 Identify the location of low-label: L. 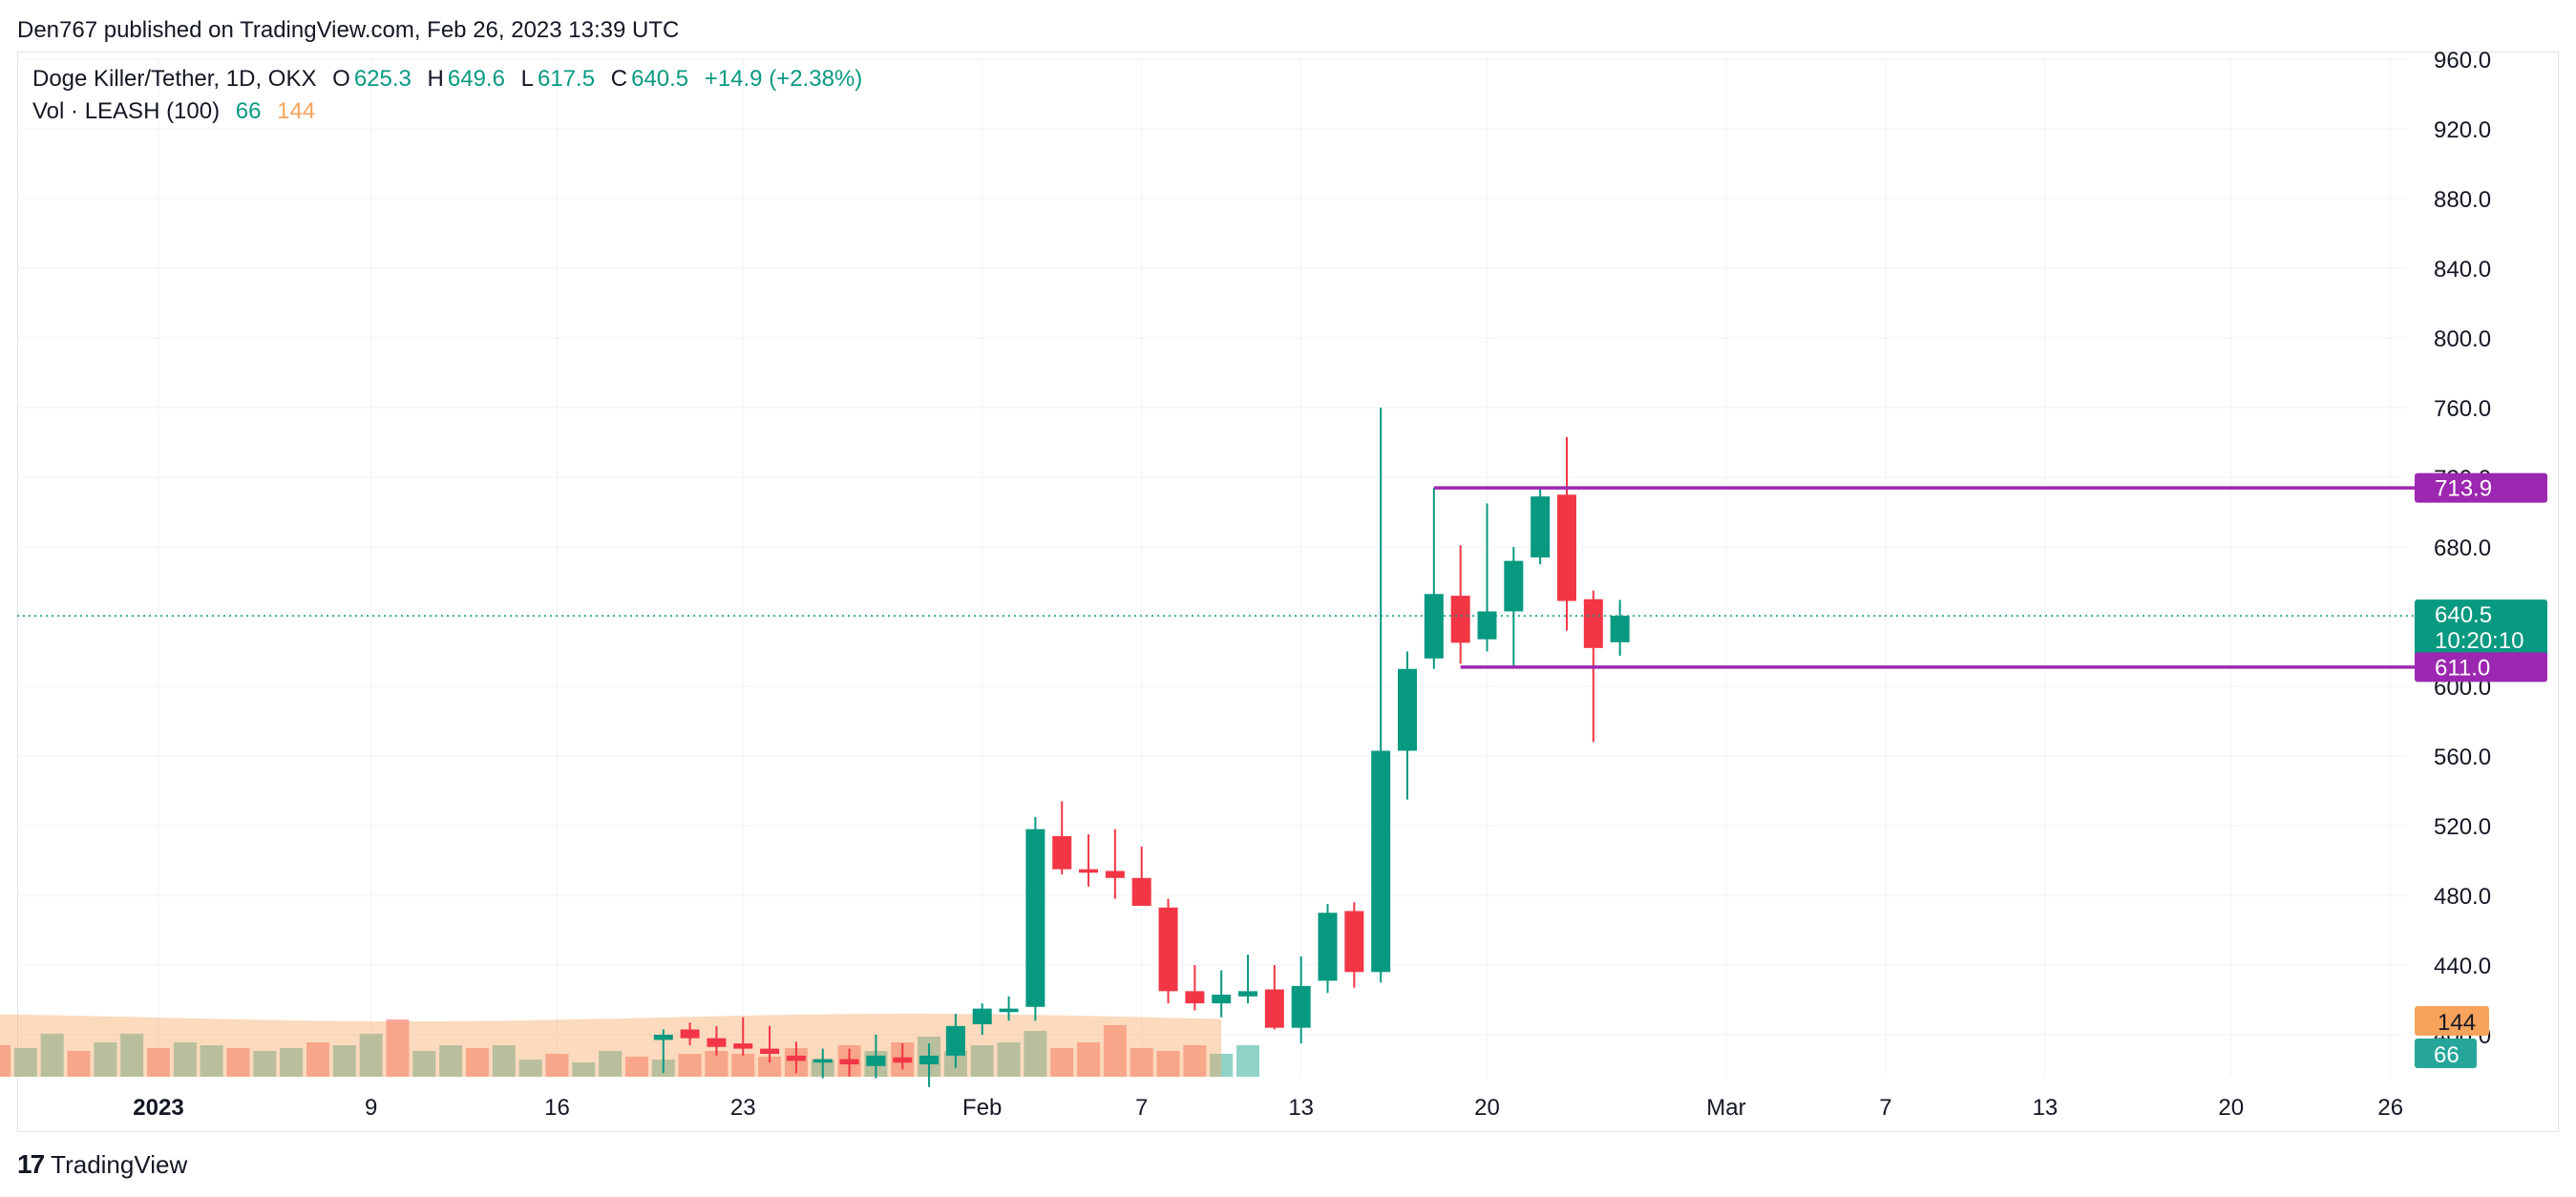
(527, 79).